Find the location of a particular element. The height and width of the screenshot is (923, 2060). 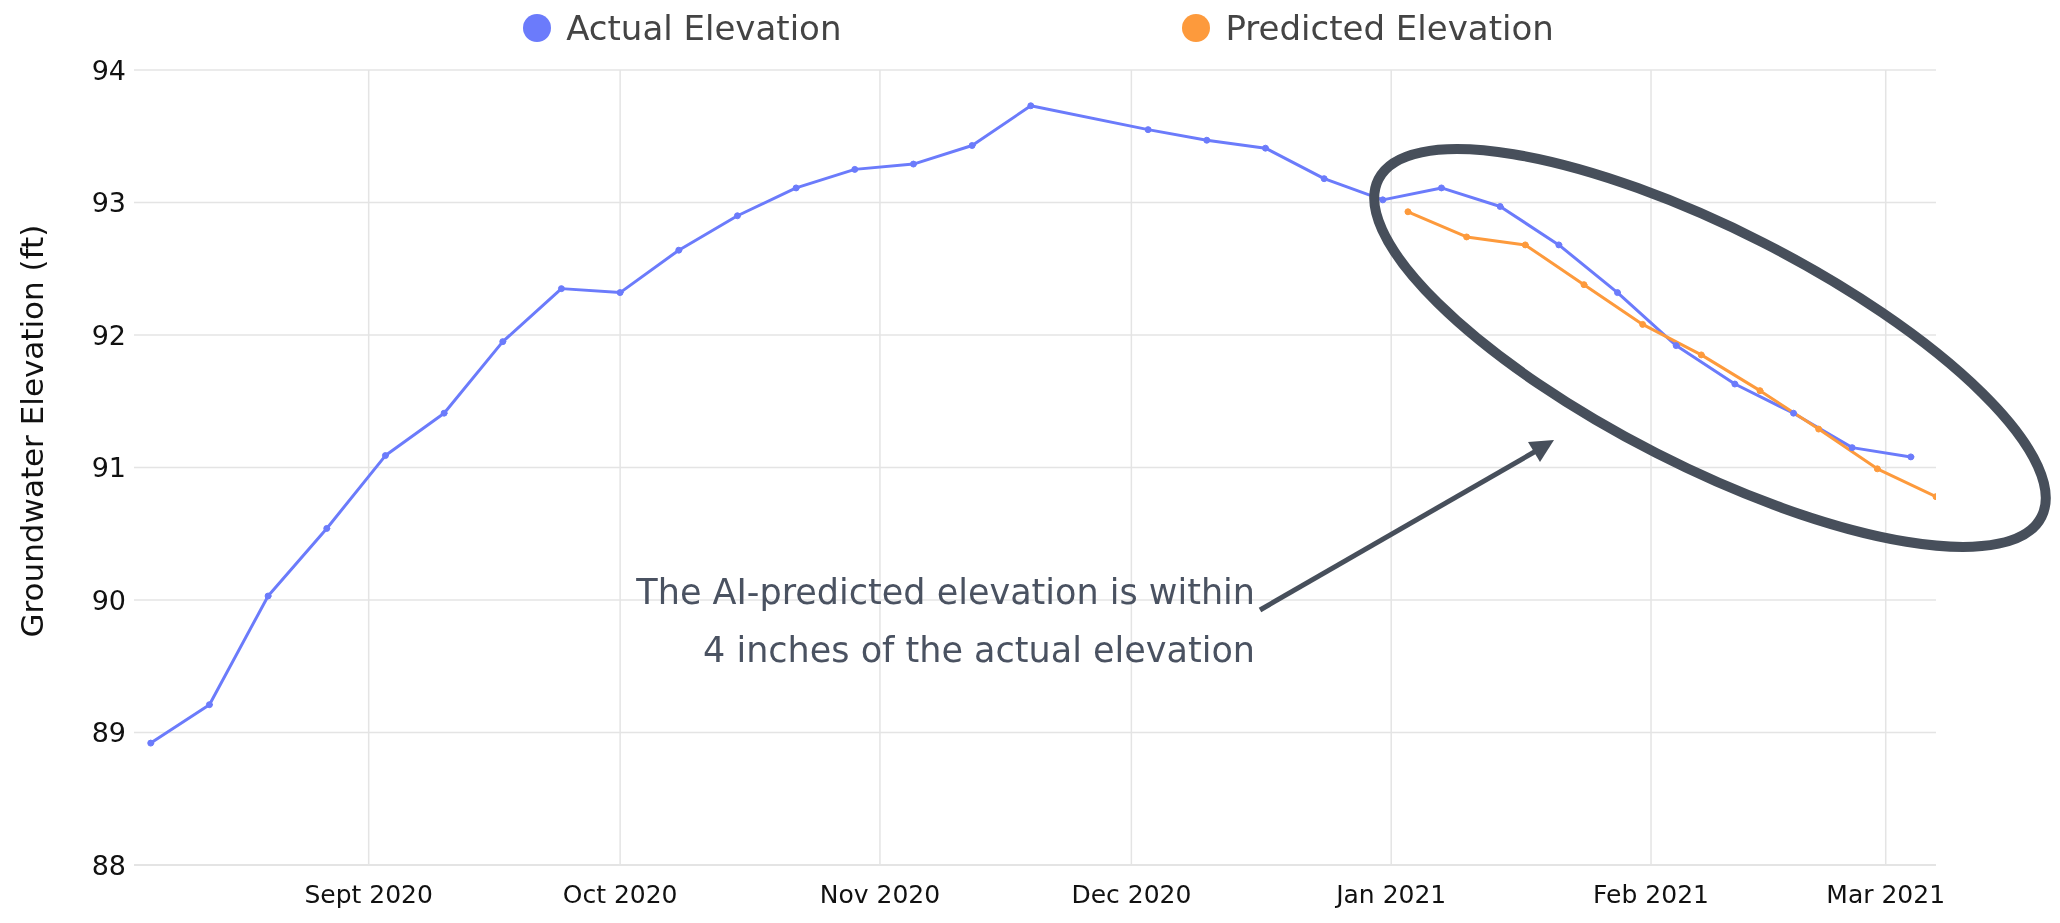

x-tick-label: Oct 2020 is located at coordinates (620, 894).